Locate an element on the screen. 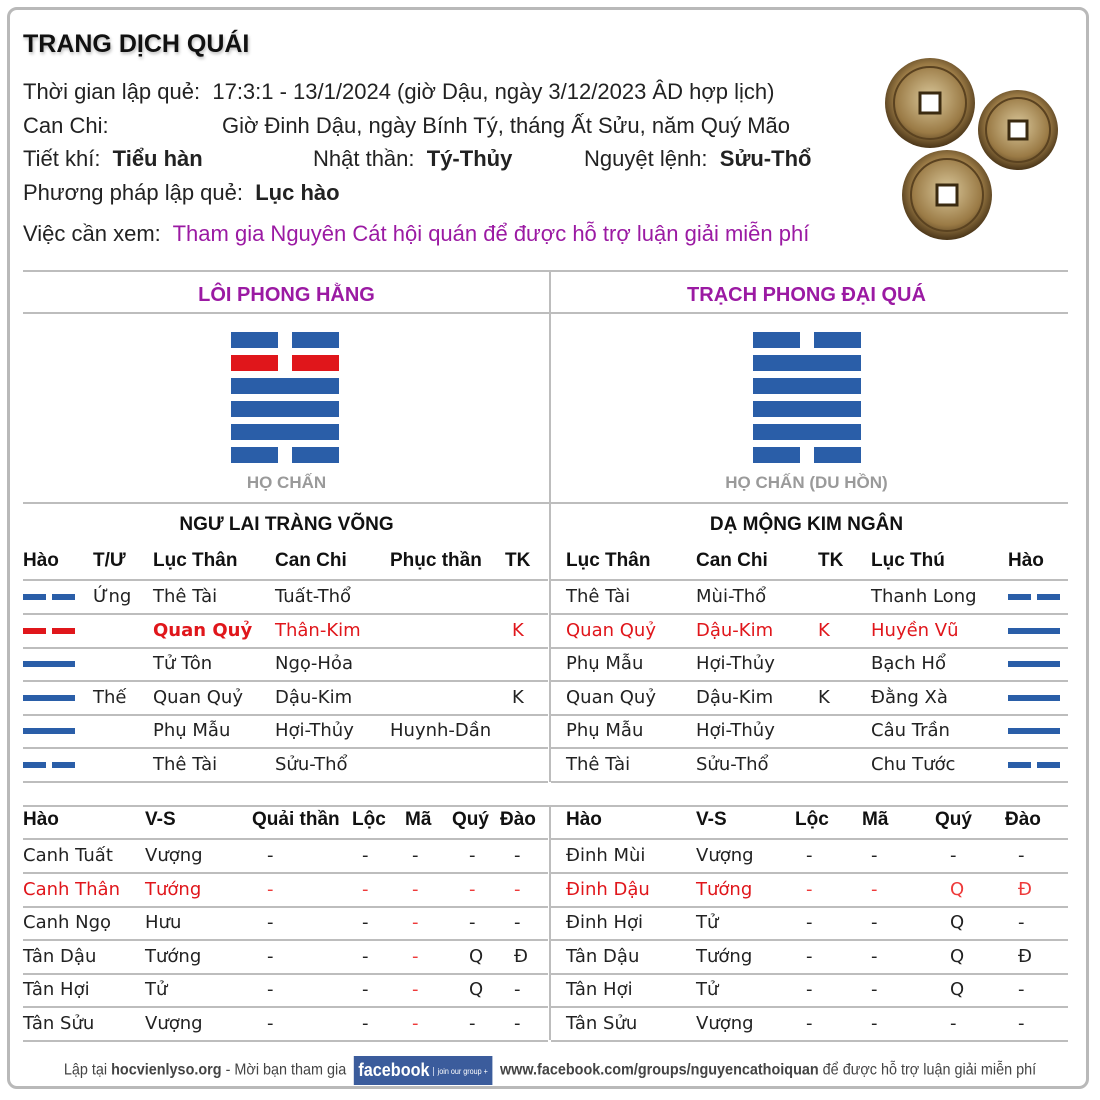 The width and height of the screenshot is (1100, 1100). cell-canchi: Sửu-Thổ is located at coordinates (732, 764).